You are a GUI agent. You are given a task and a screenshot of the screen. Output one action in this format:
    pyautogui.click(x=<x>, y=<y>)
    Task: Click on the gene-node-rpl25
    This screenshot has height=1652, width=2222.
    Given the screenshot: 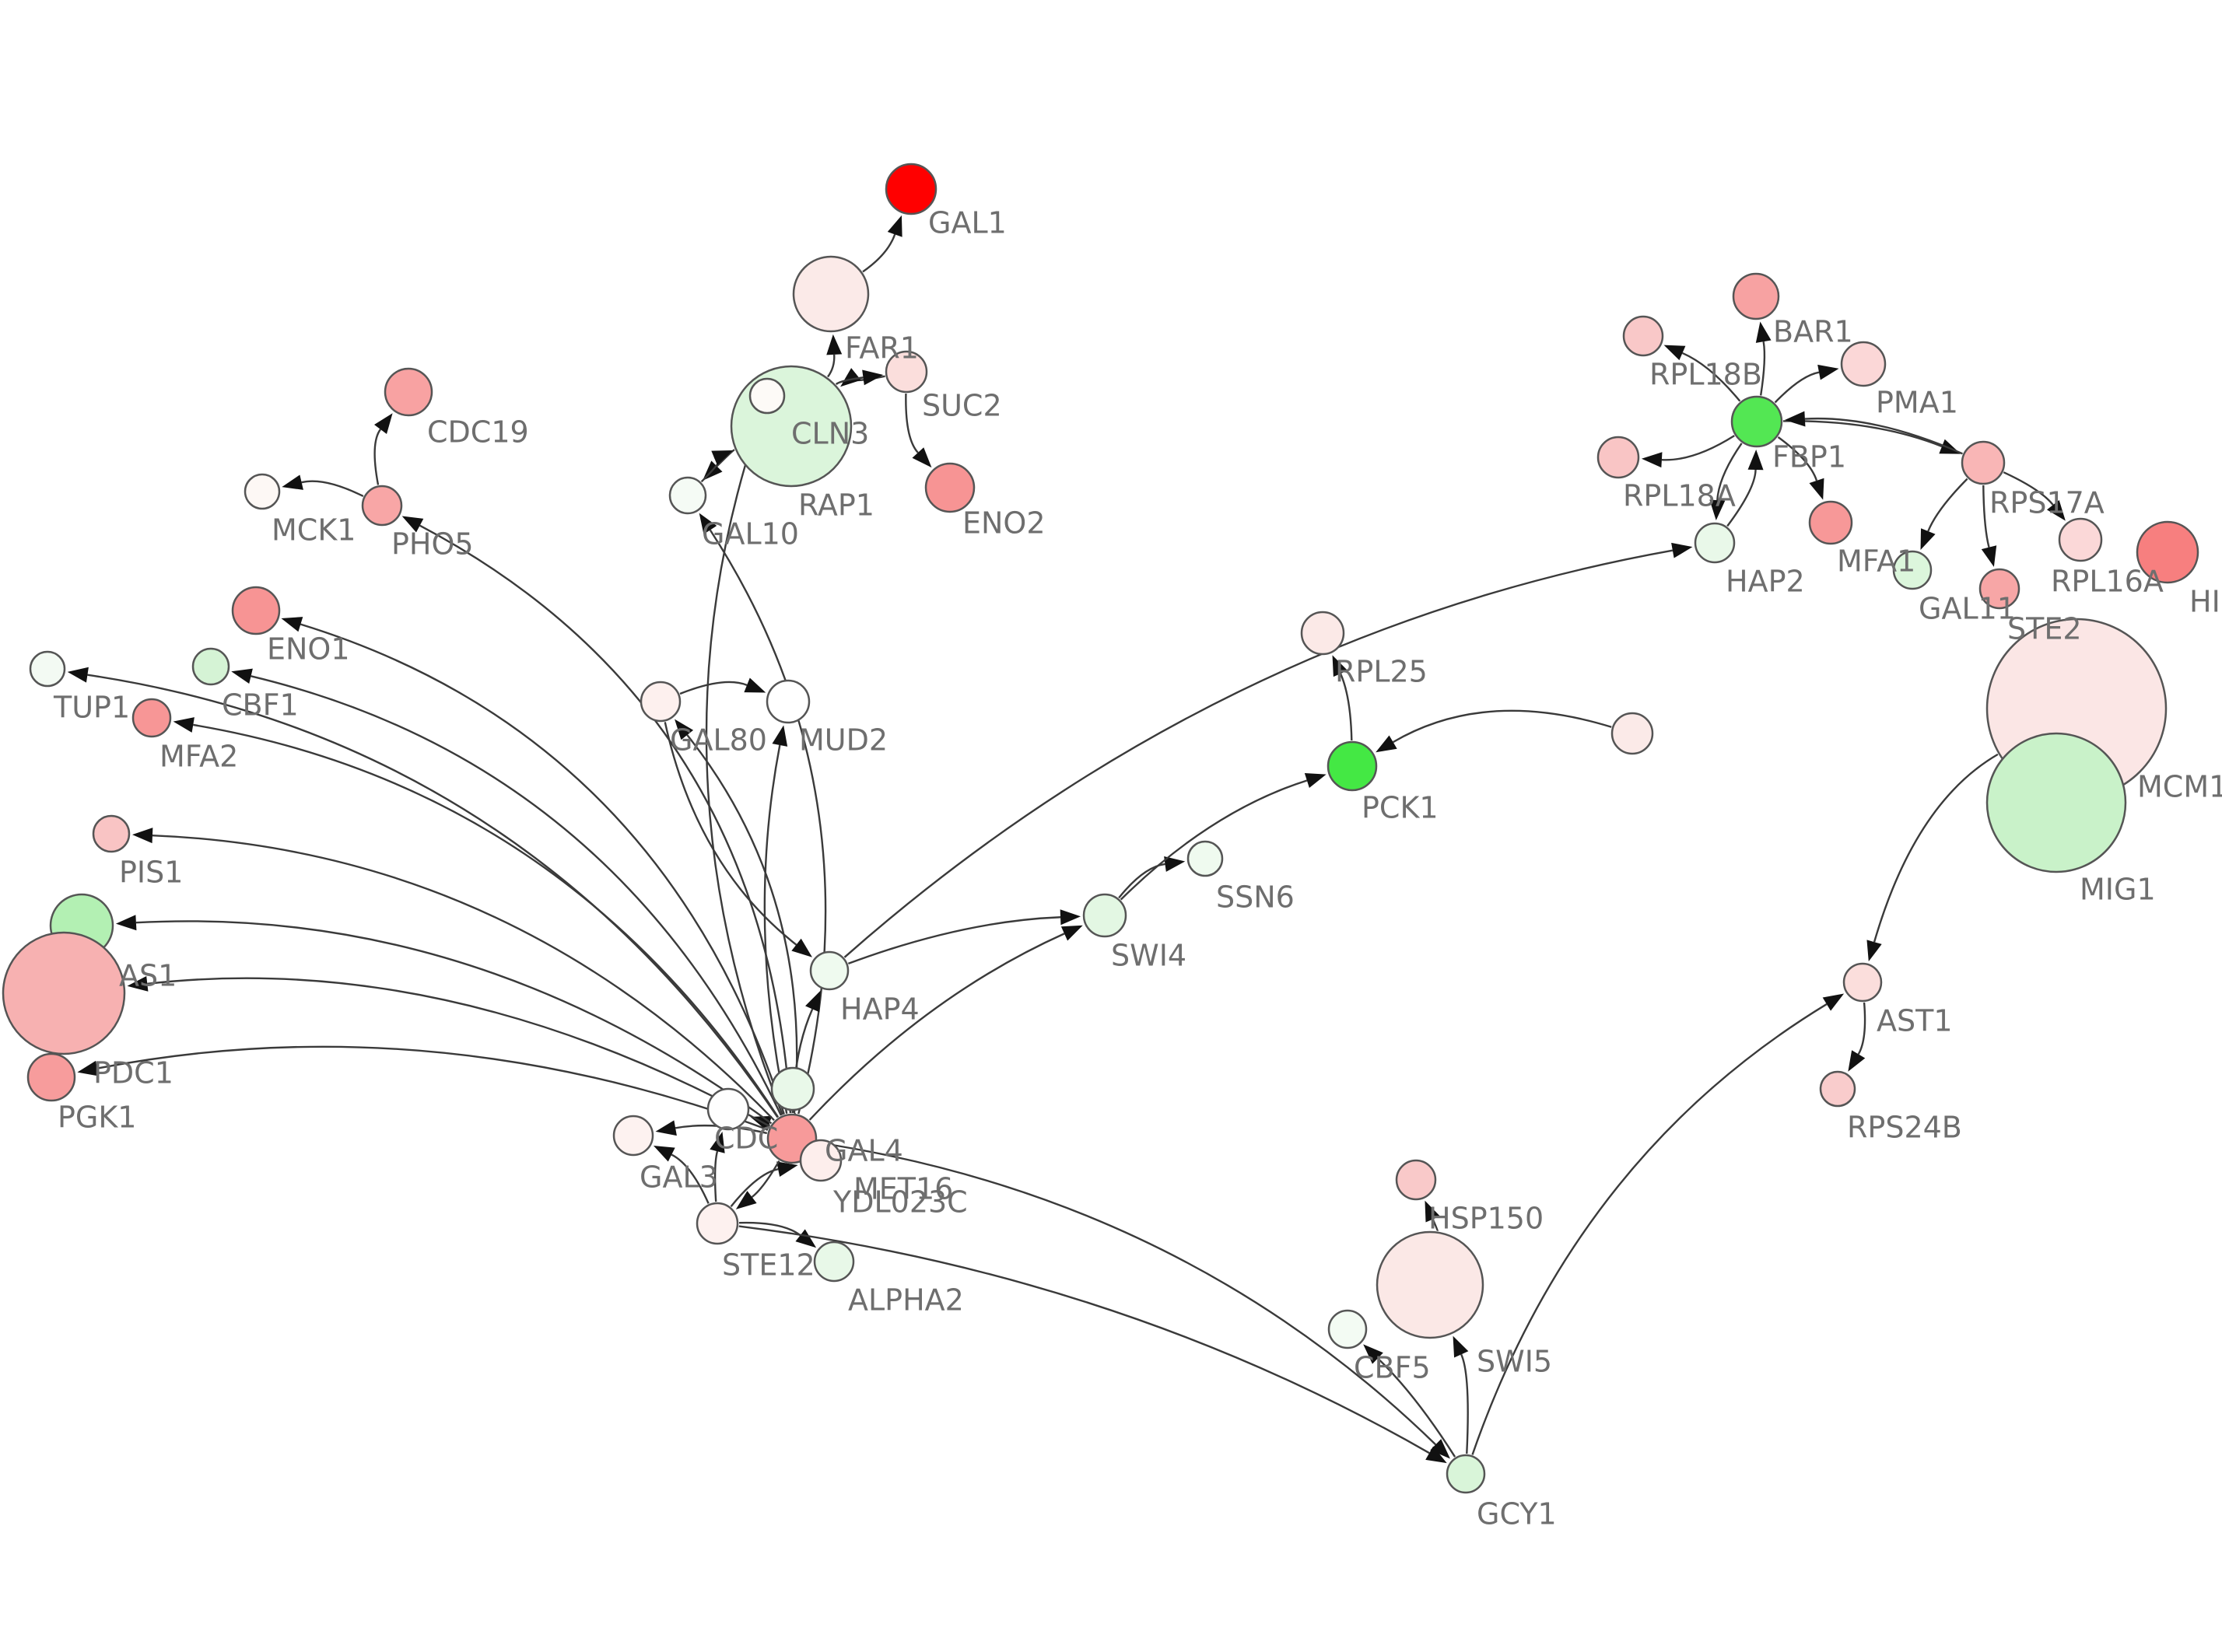 What is the action you would take?
    pyautogui.click(x=1322, y=634)
    